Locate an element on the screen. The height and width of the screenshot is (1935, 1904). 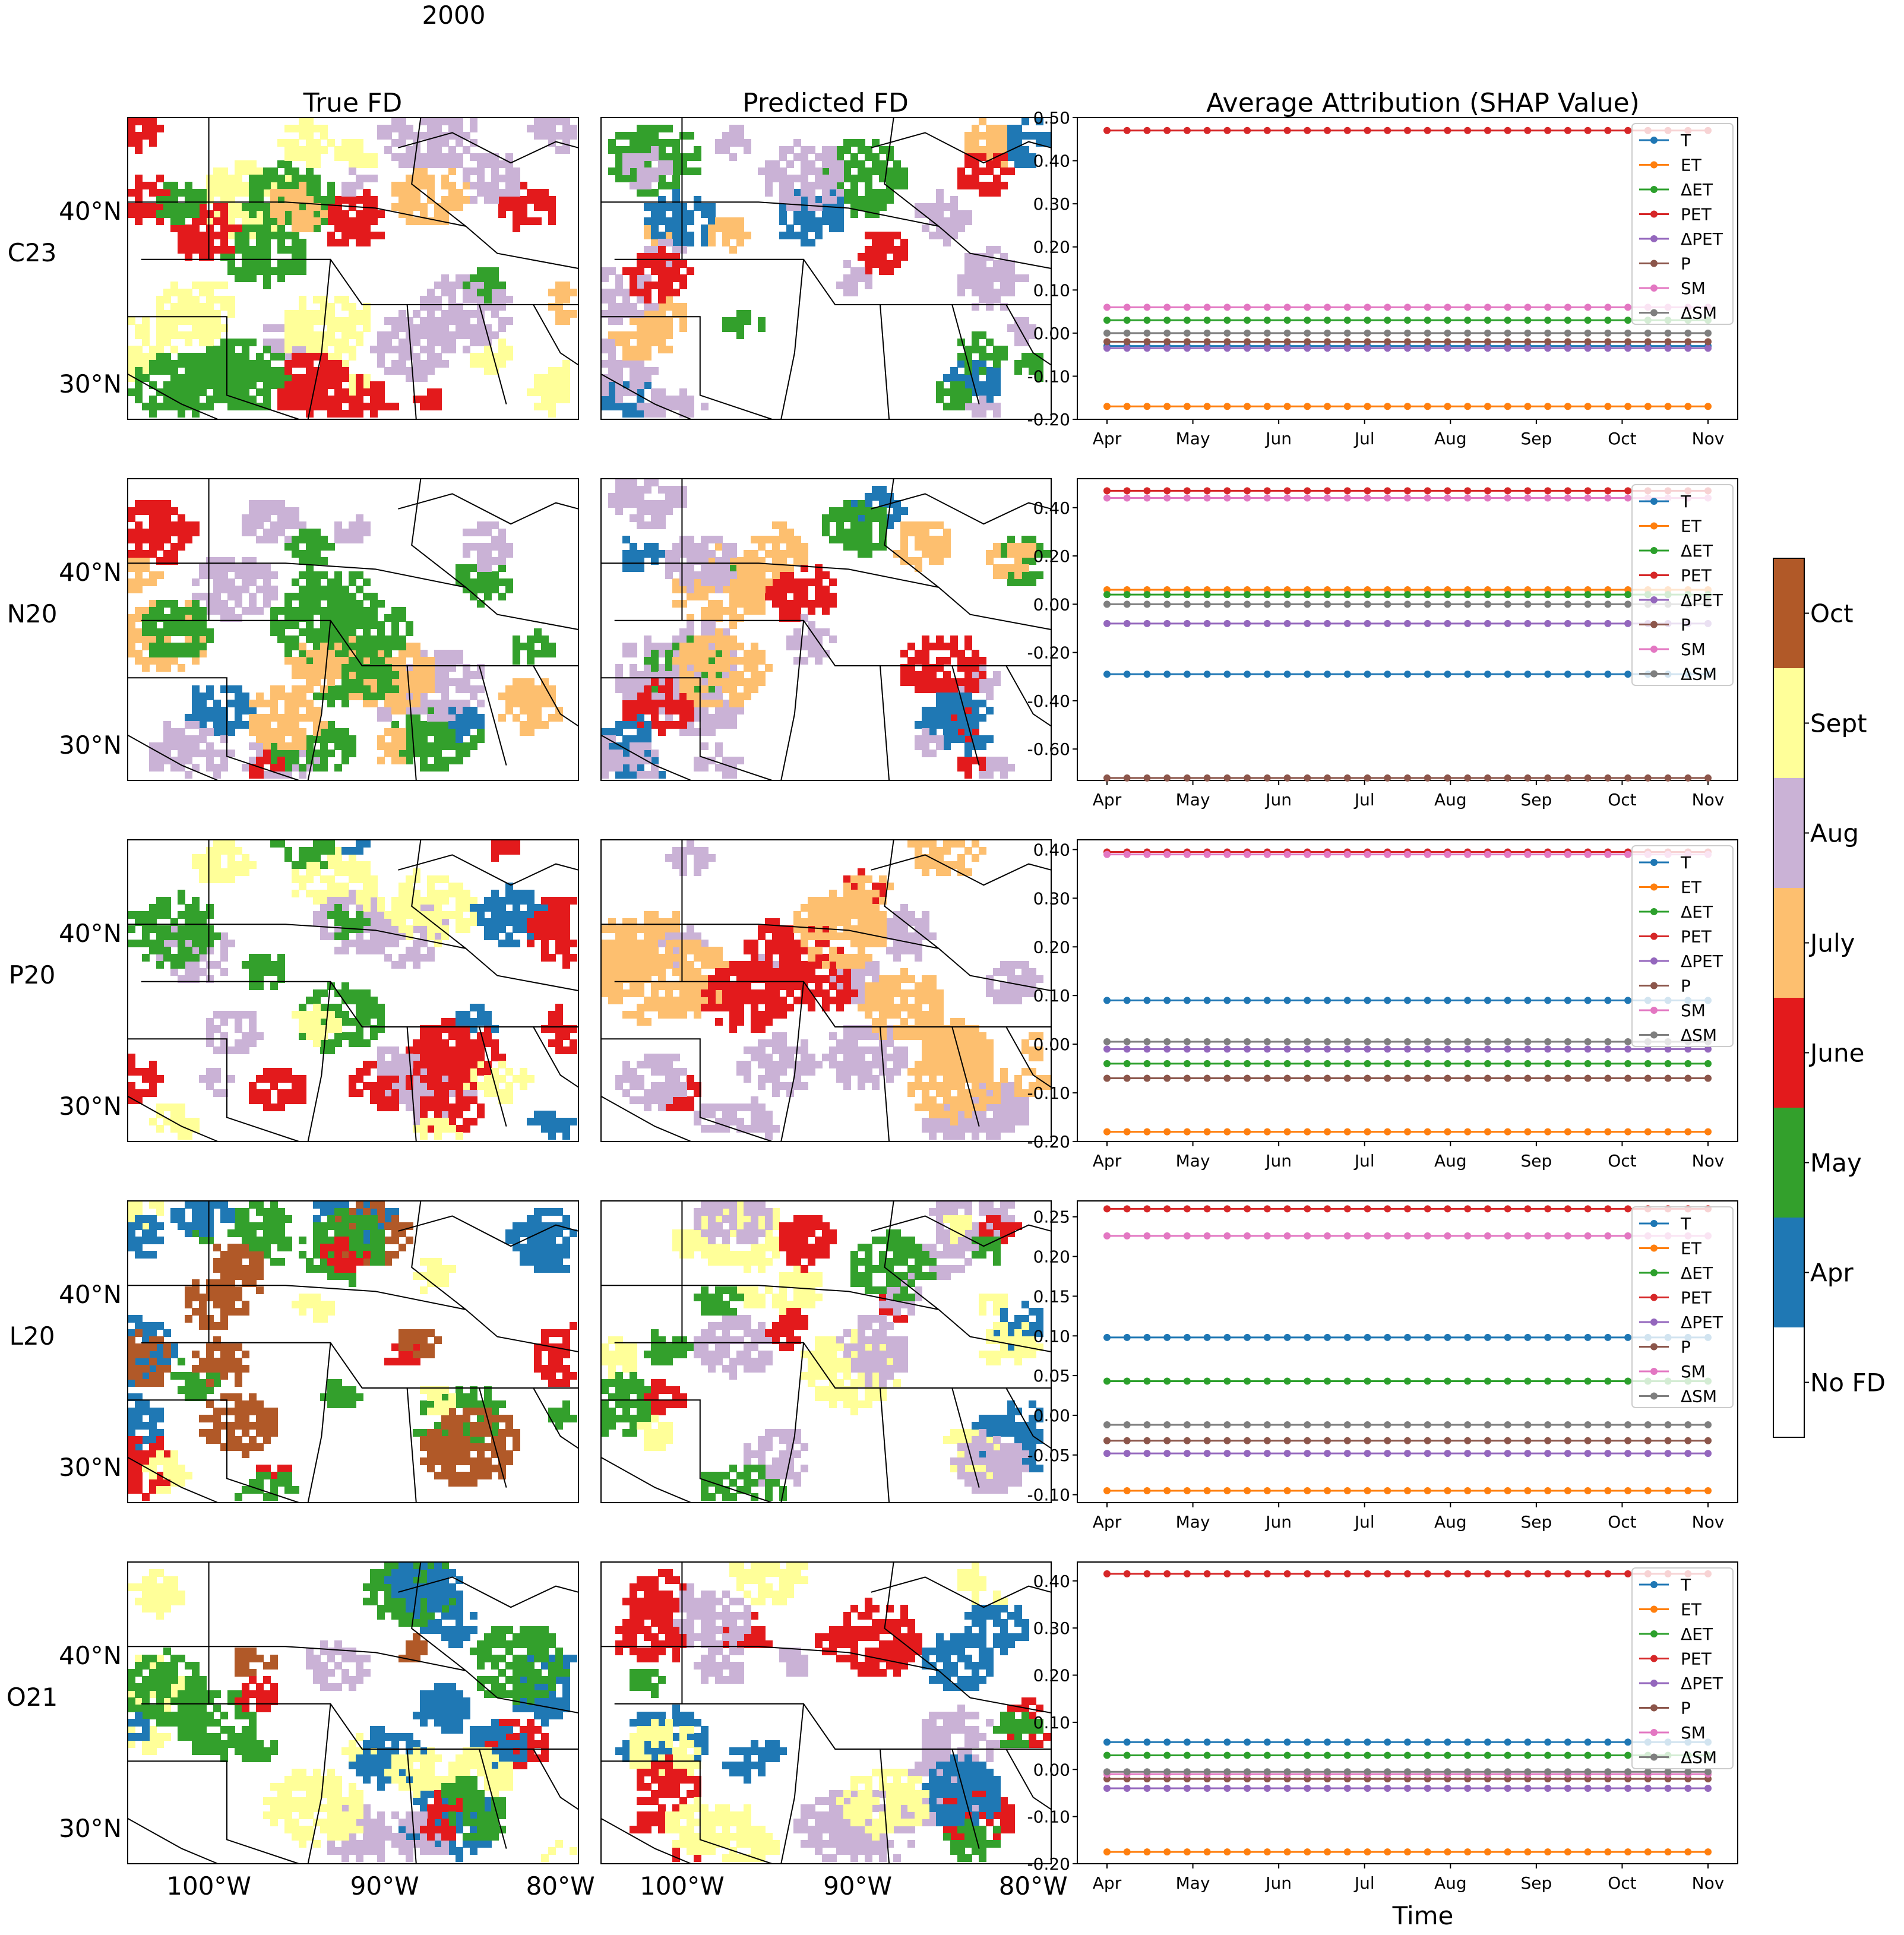
legend-entry: ΔET is located at coordinates (1697, 1273).